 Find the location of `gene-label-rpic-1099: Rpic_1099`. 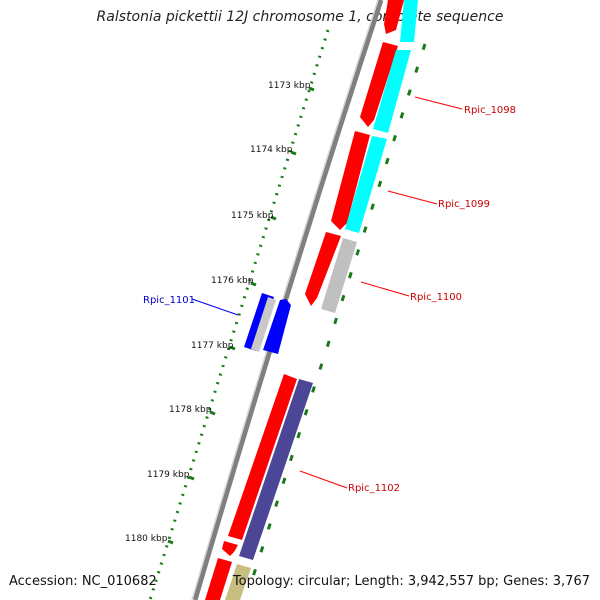

gene-label-rpic-1099: Rpic_1099 is located at coordinates (464, 204).